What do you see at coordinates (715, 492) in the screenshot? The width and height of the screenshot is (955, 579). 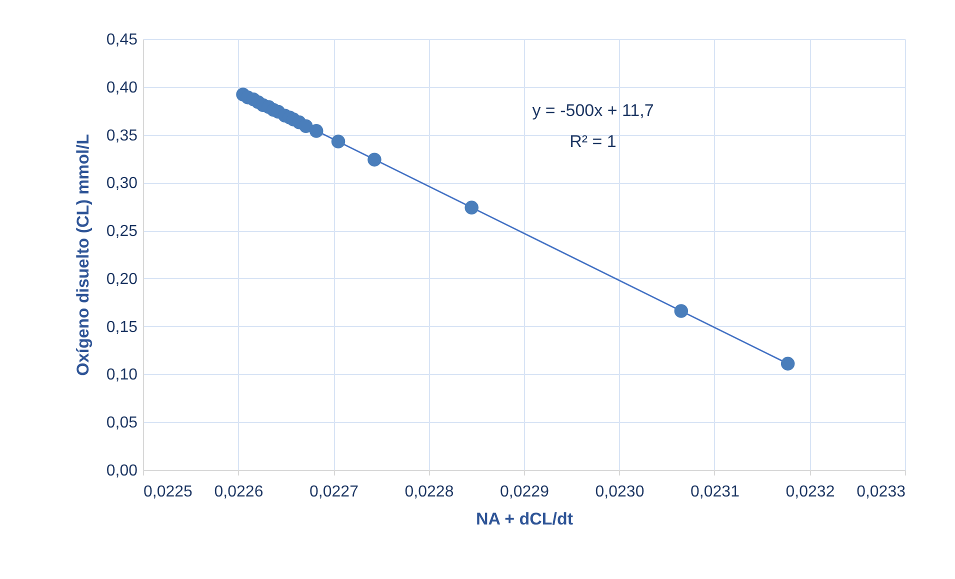 I see `x-tick-label: 0,0231` at bounding box center [715, 492].